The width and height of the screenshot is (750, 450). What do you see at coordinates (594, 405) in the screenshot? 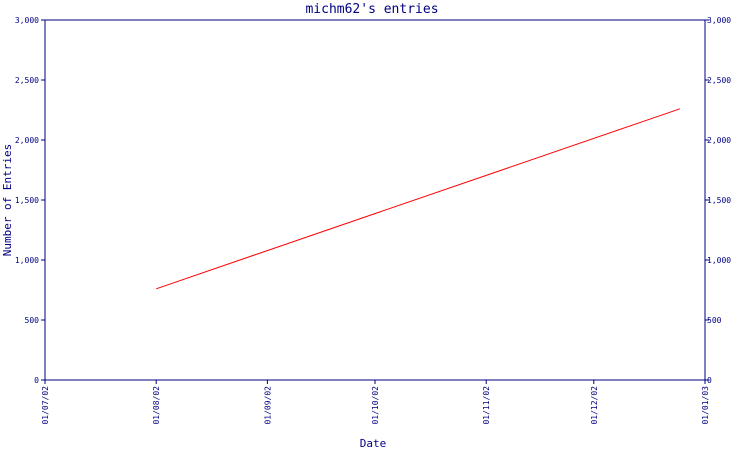
I see `x-tick-label: 01/12/02` at bounding box center [594, 405].